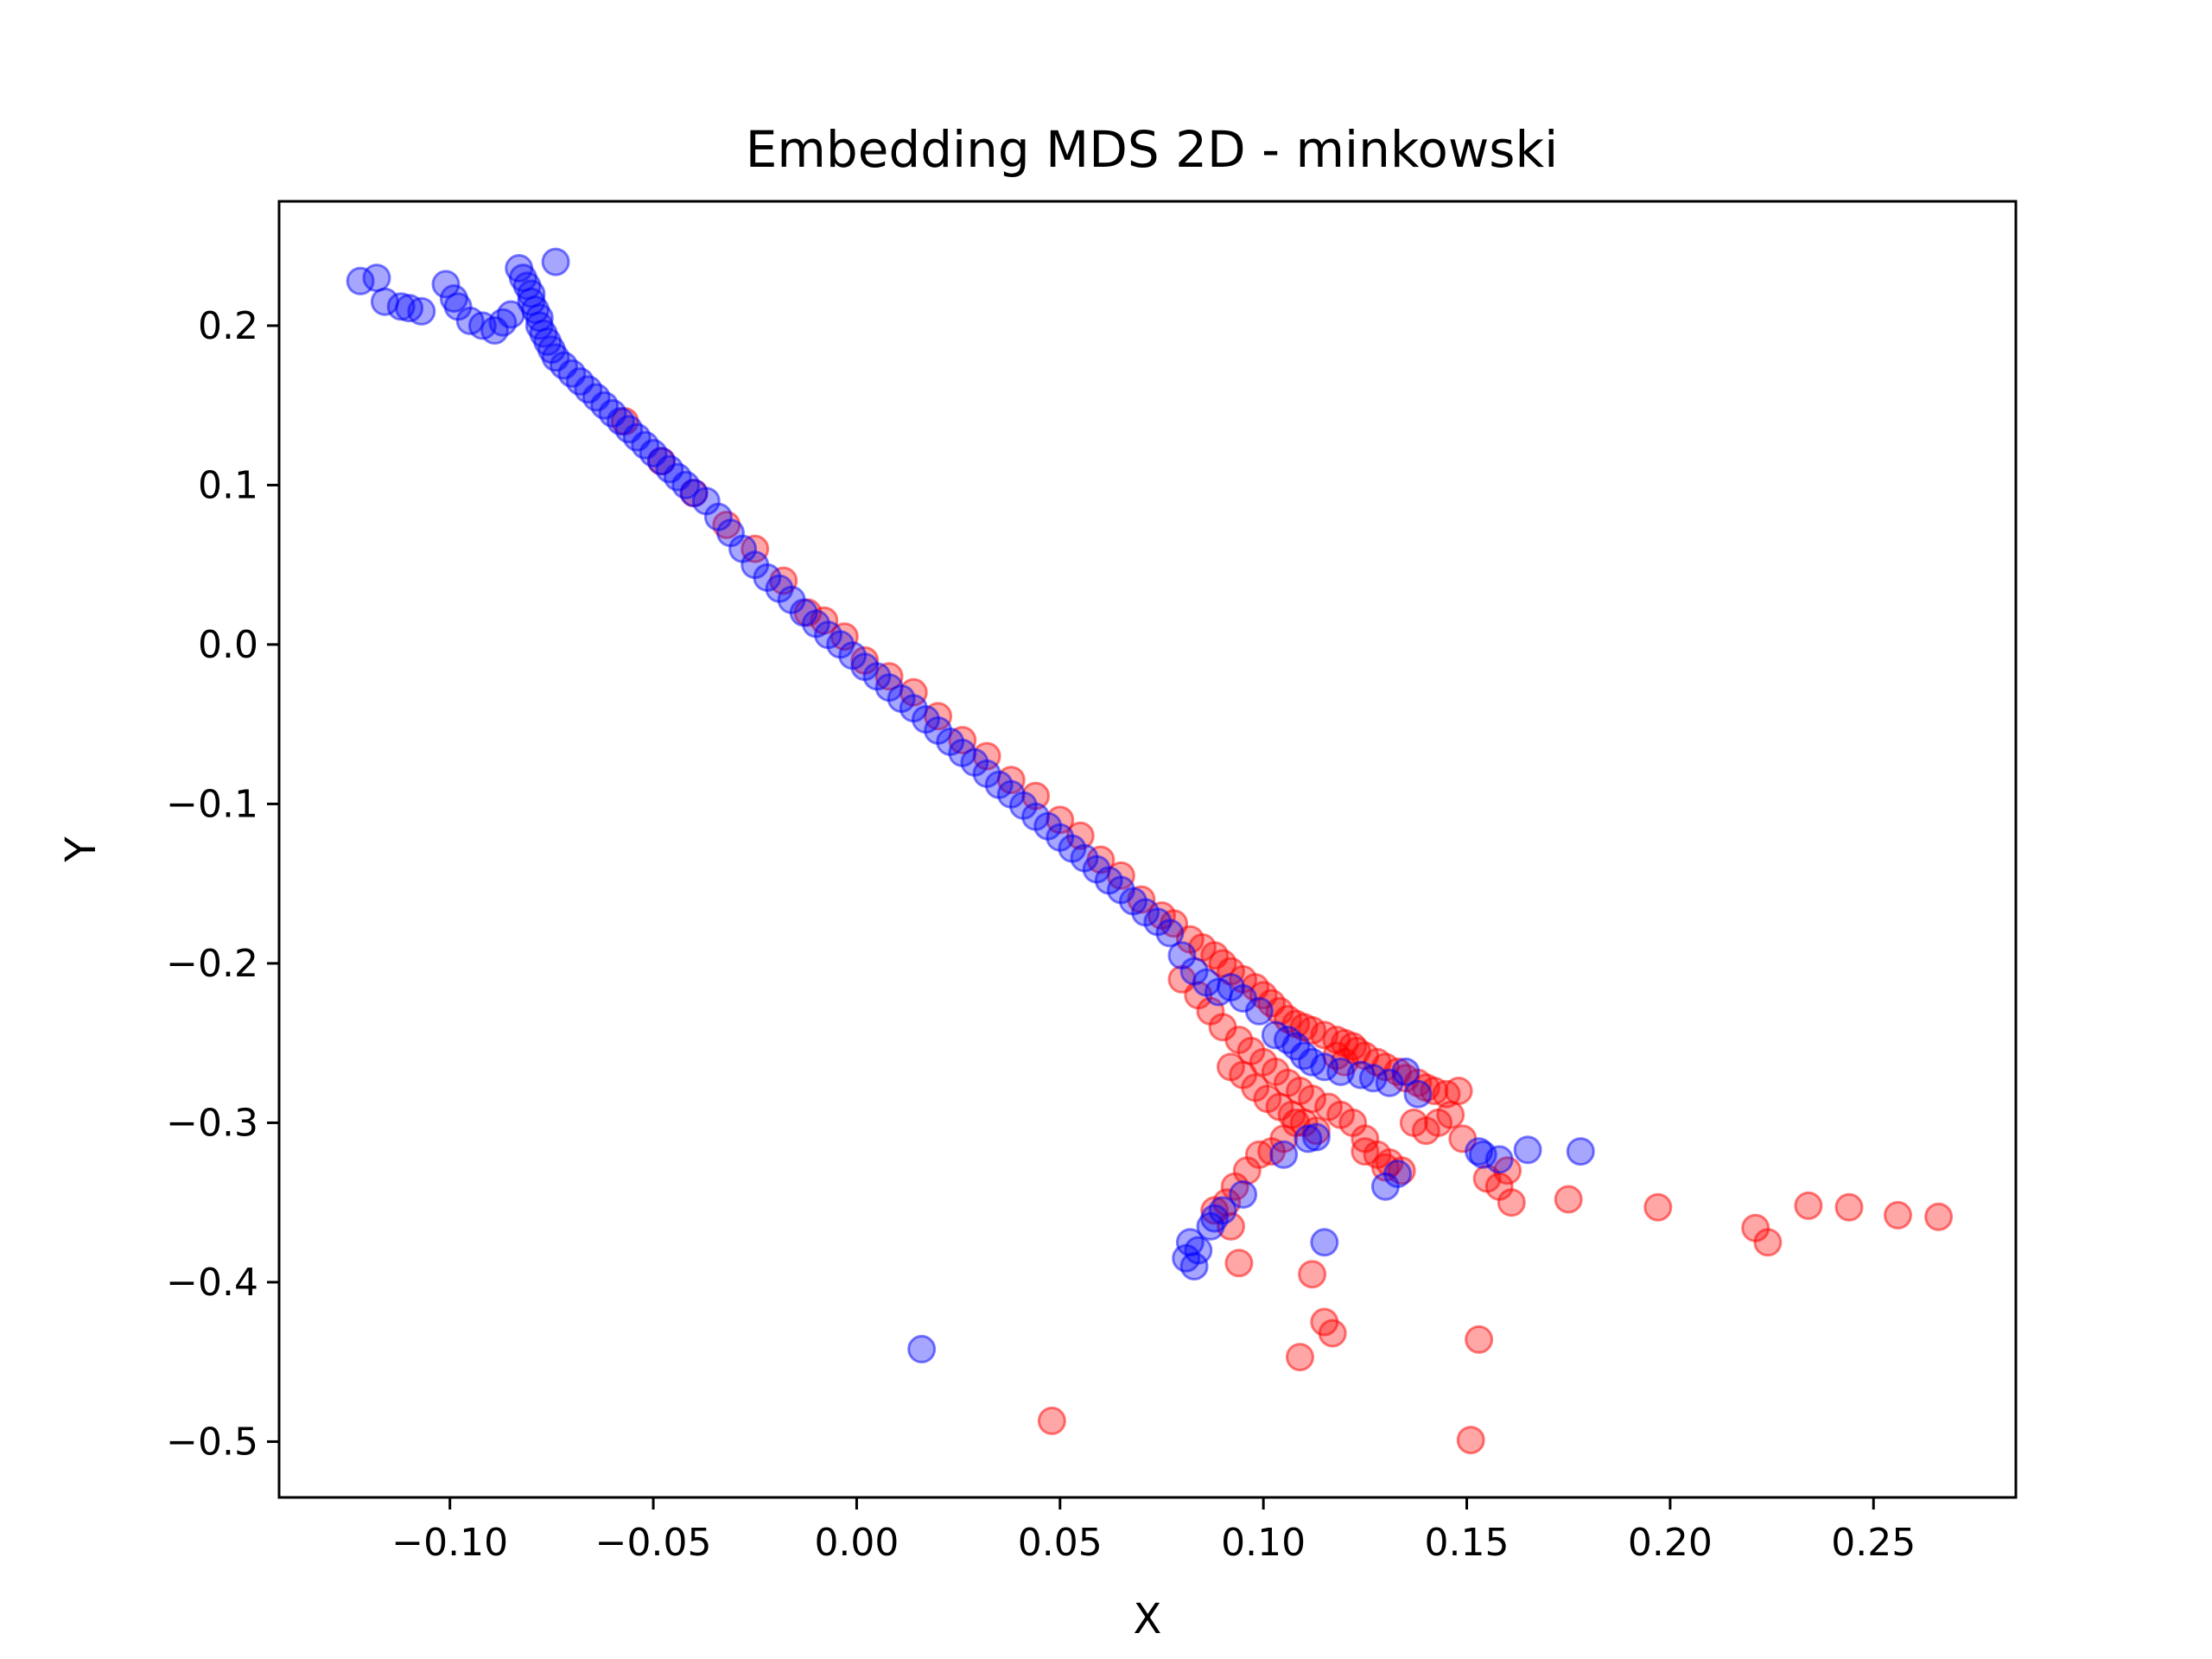  What do you see at coordinates (212, 1123) in the screenshot?
I see `y-tick-label: −0.3` at bounding box center [212, 1123].